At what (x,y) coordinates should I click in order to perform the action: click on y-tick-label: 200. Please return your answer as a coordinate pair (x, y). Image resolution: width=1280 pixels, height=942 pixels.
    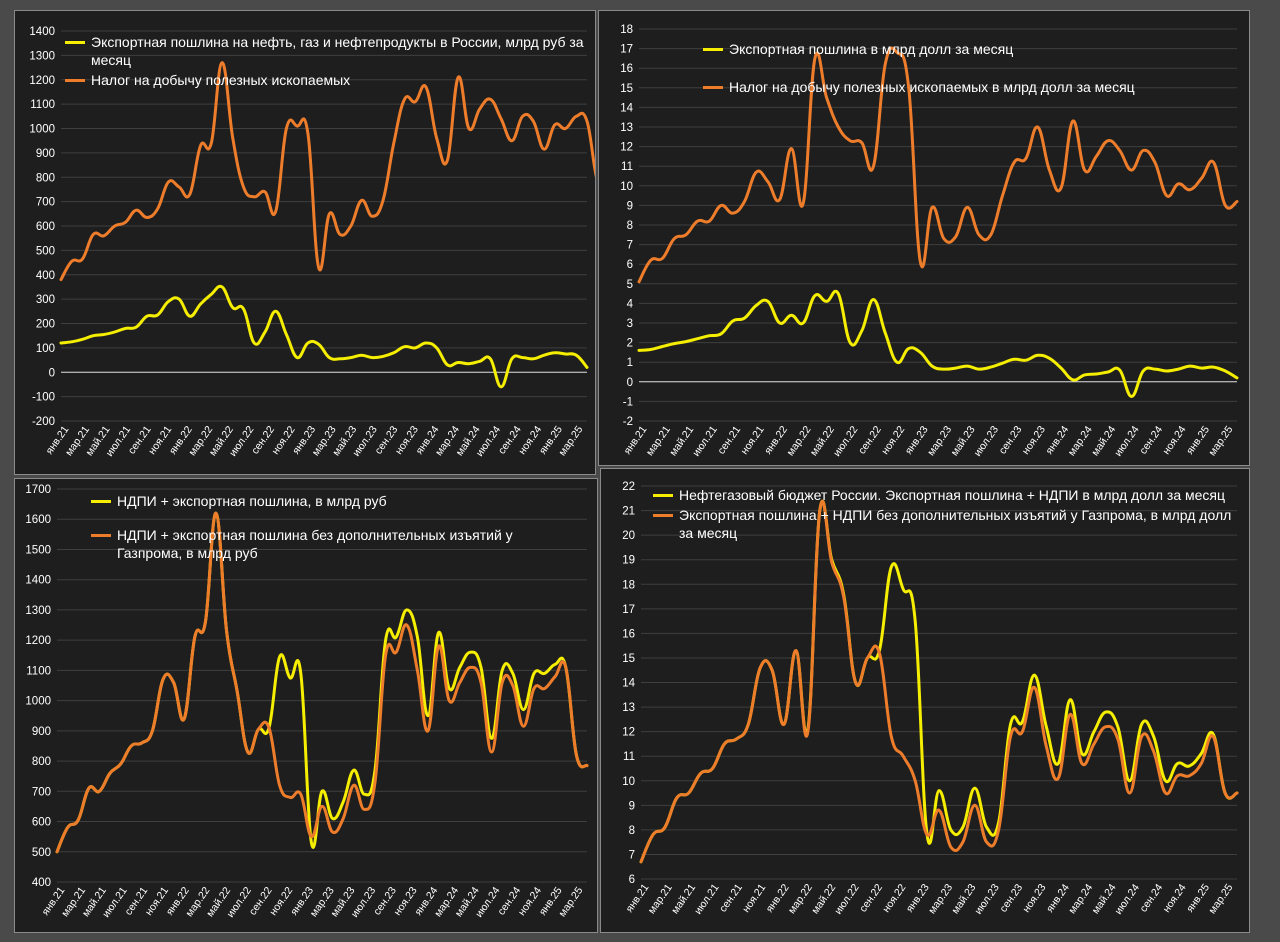
    Looking at the image, I should click on (45, 325).